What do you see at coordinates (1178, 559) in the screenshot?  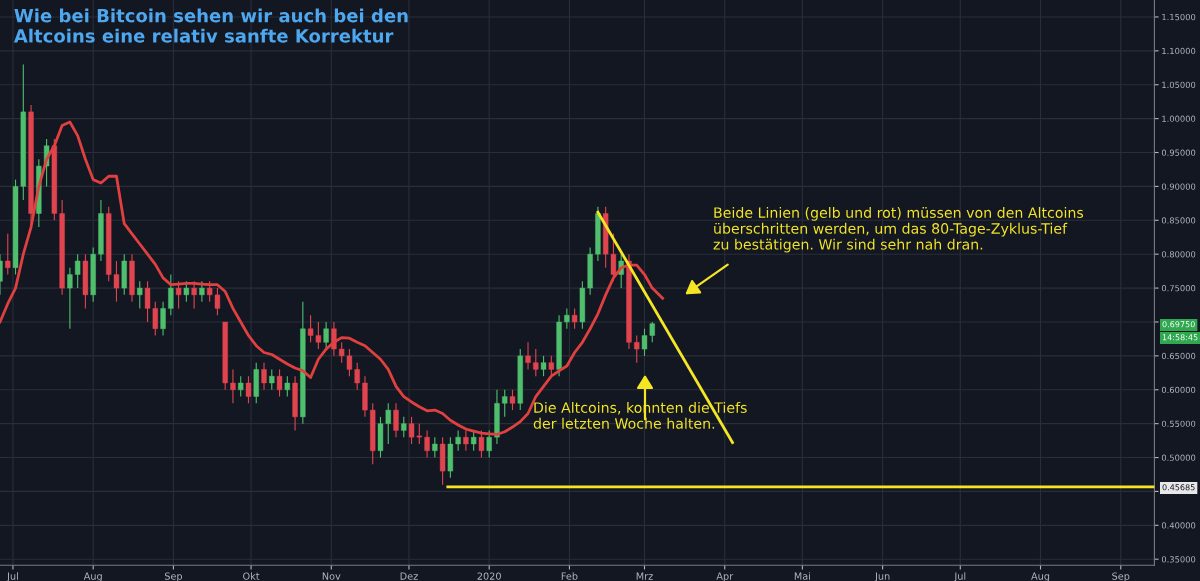 I see `y-tick-label: 0.35000` at bounding box center [1178, 559].